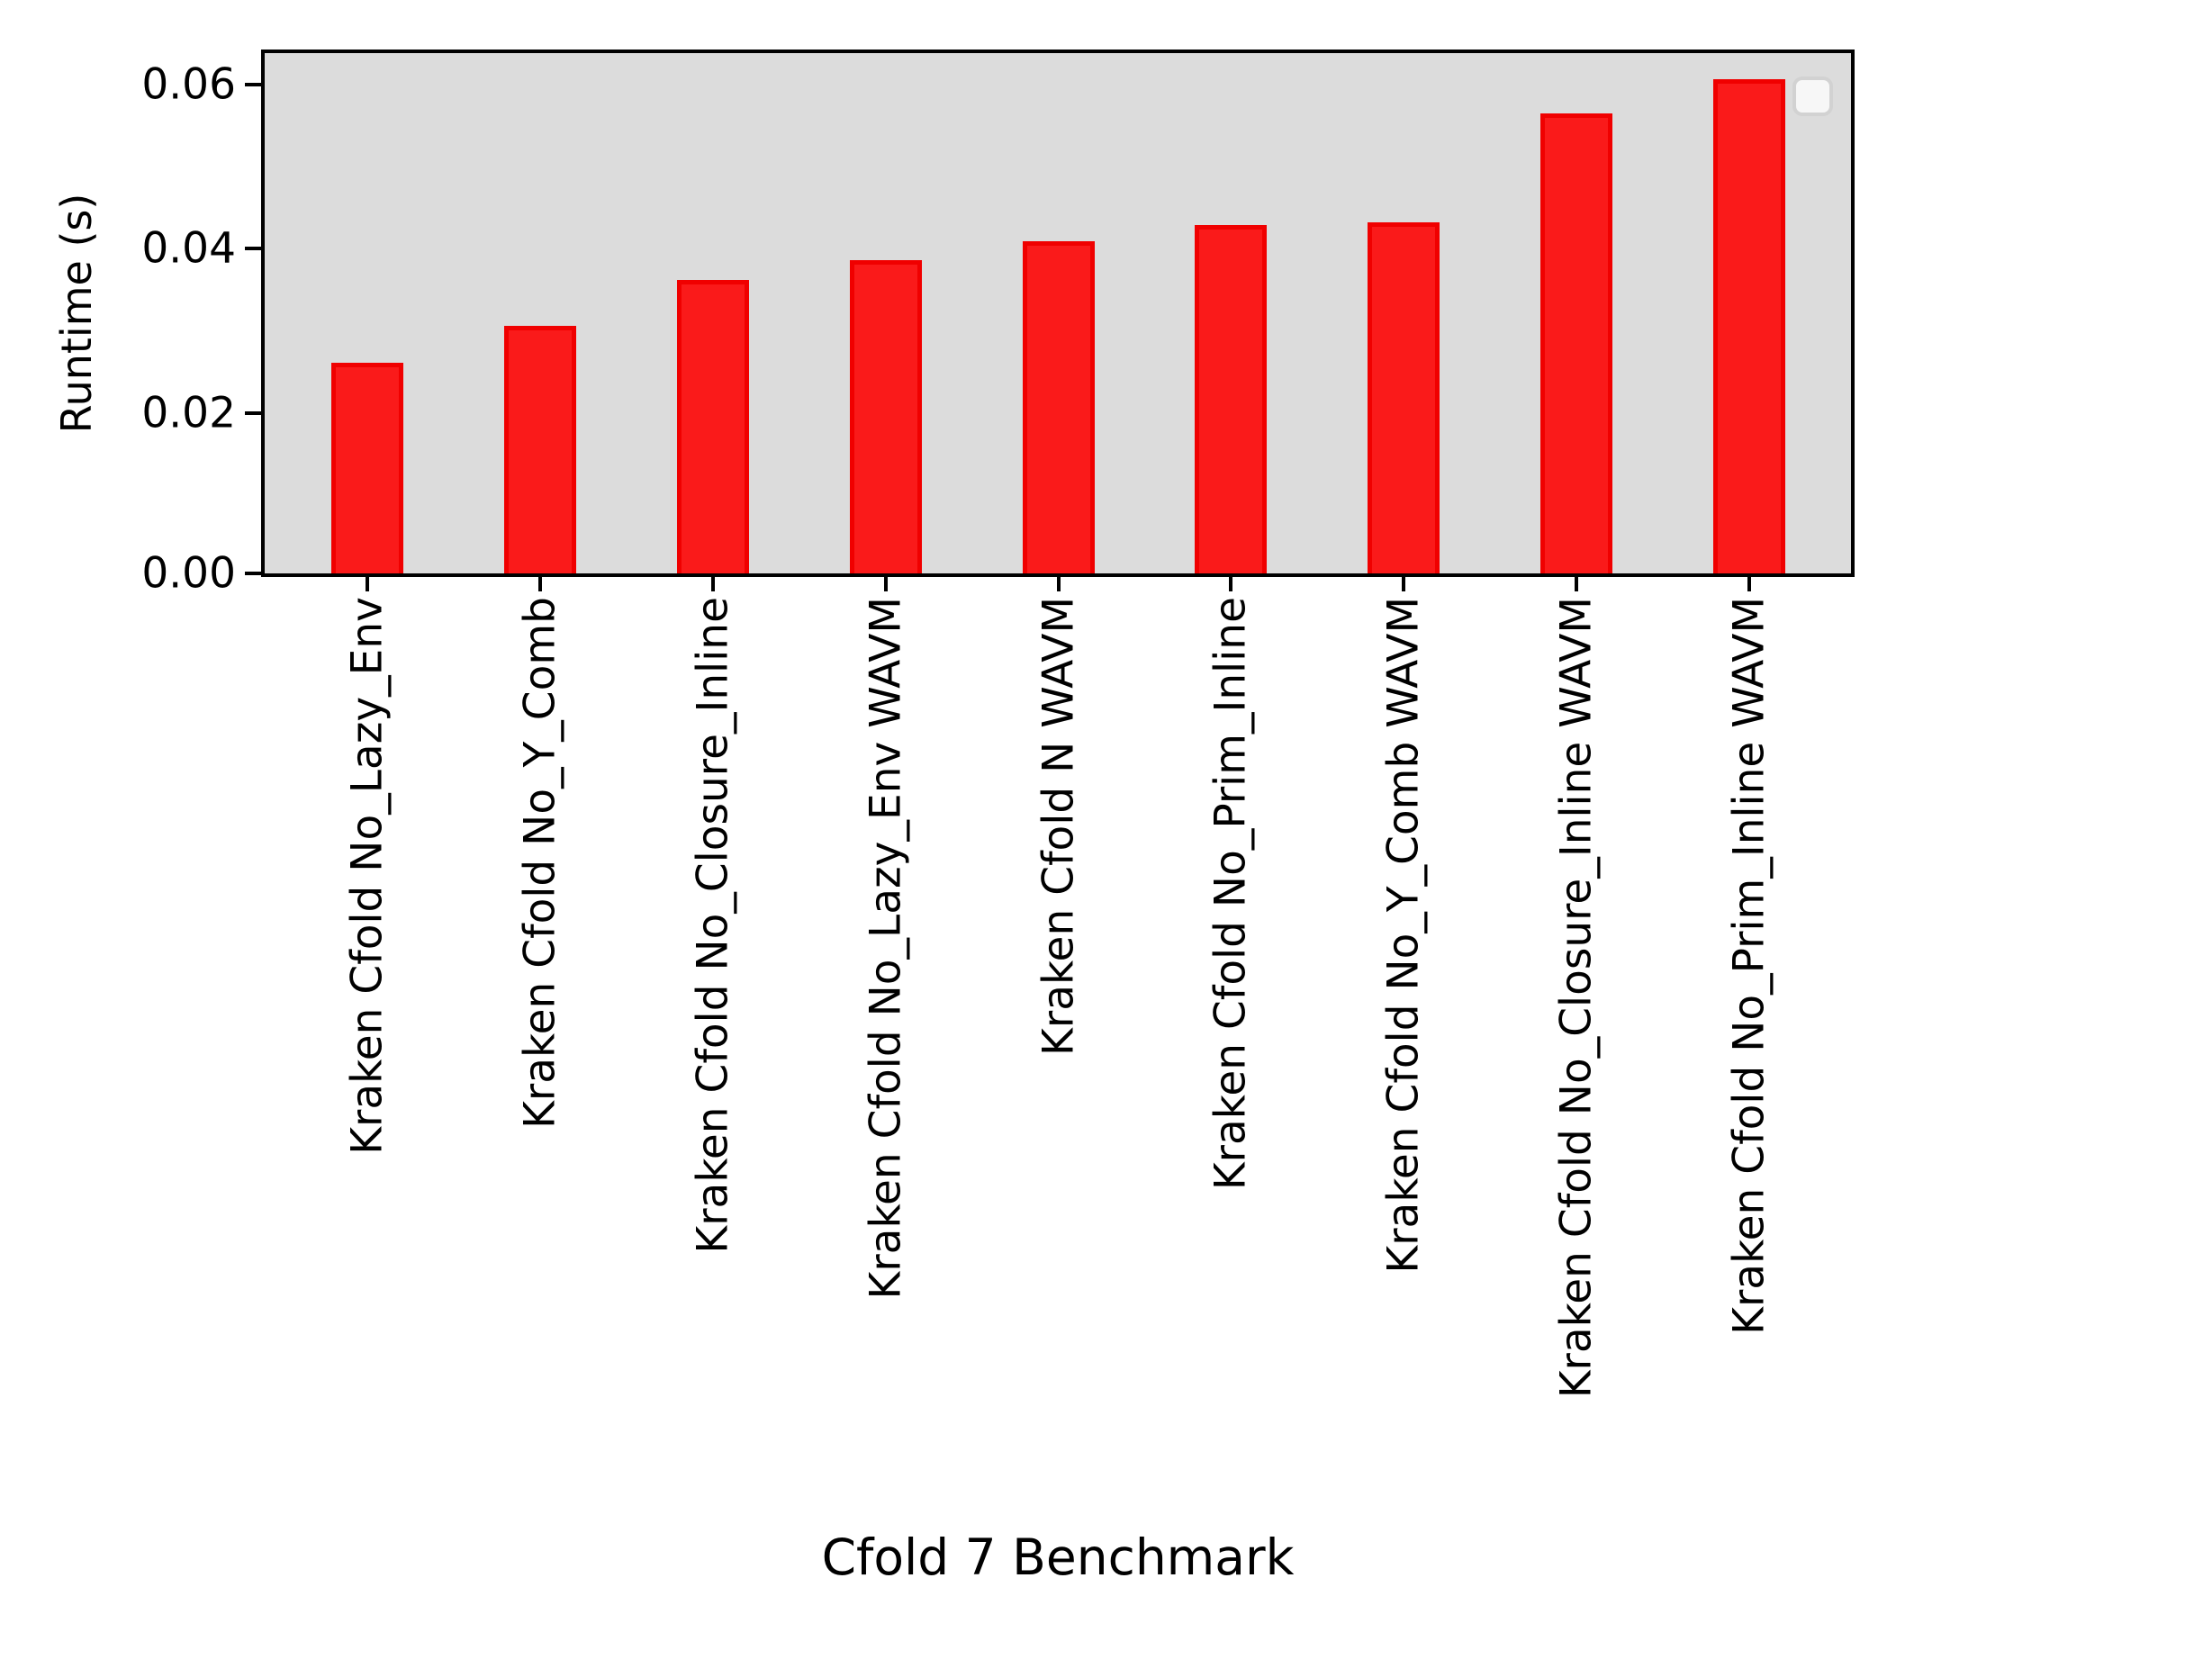  What do you see at coordinates (1749, 966) in the screenshot?
I see `x-tick-label: Kraken Cfold No_Prim_Inline WAVM` at bounding box center [1749, 966].